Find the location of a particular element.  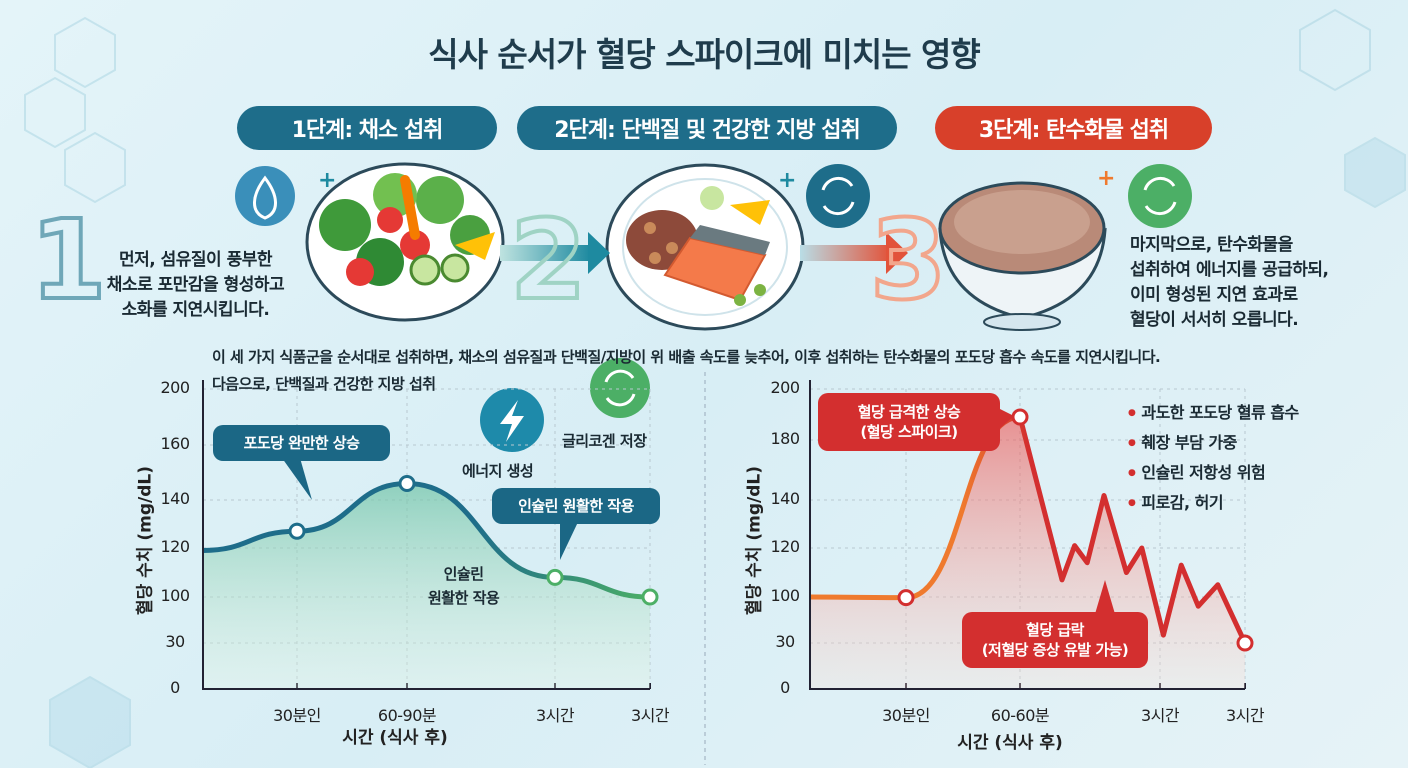

callout-insulin: 인슐린 원활한 작용 is located at coordinates (576, 506).